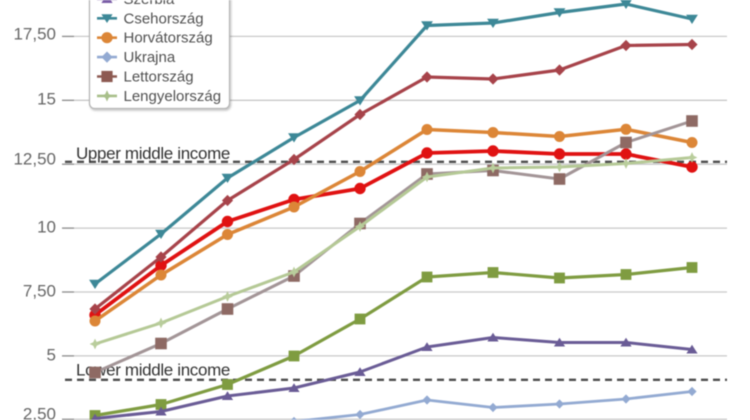 Image resolution: width=750 pixels, height=420 pixels. Describe the element at coordinates (150, 4) in the screenshot. I see `svg-text: Szerbia` at that location.